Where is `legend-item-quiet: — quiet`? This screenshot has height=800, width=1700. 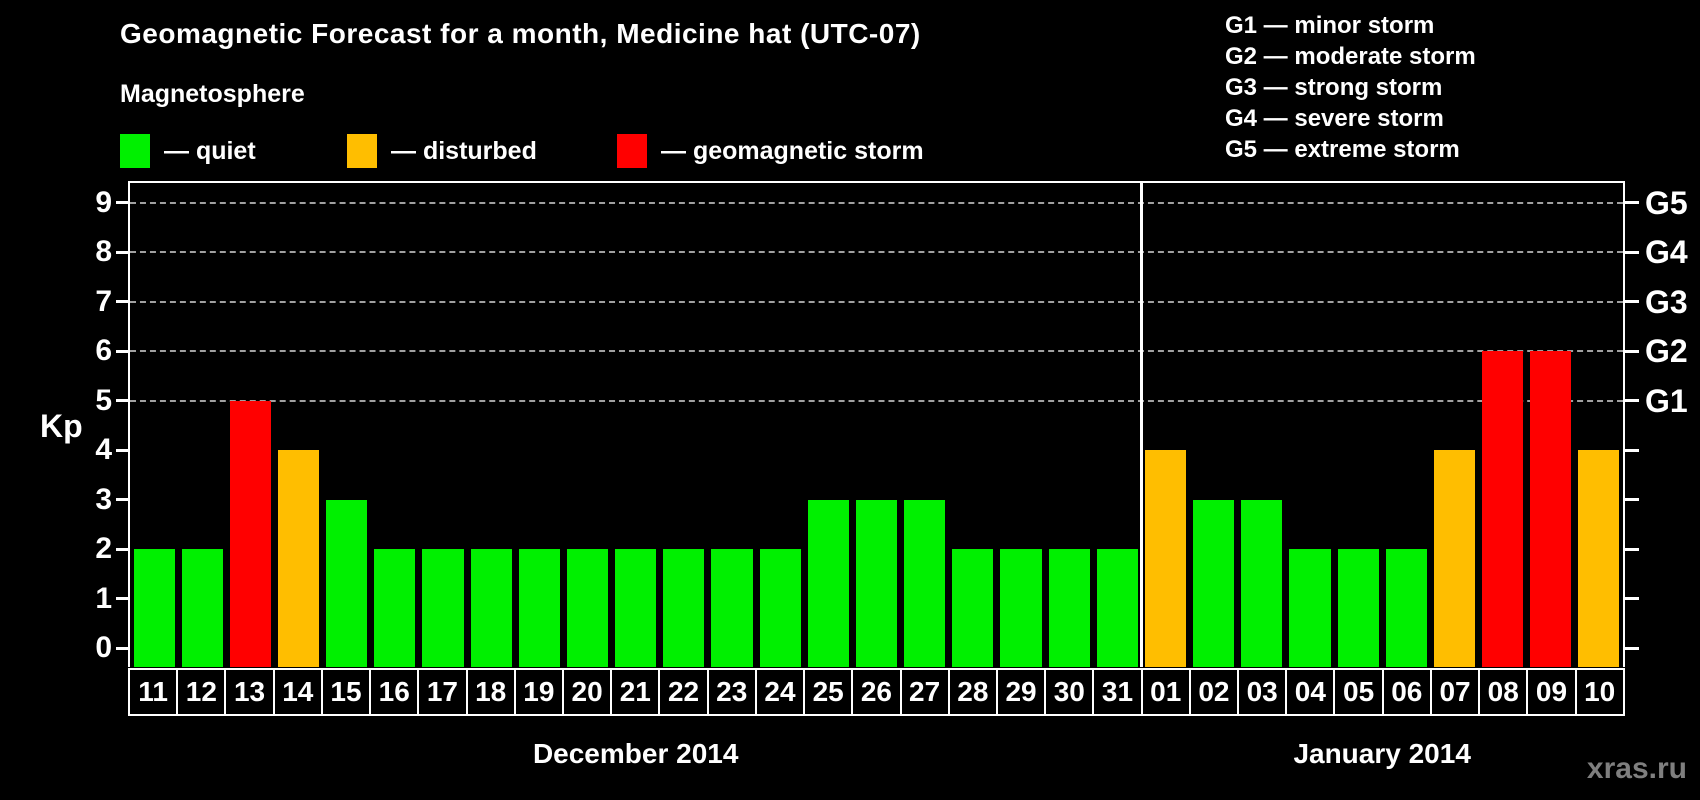 legend-item-quiet: — quiet is located at coordinates (188, 151).